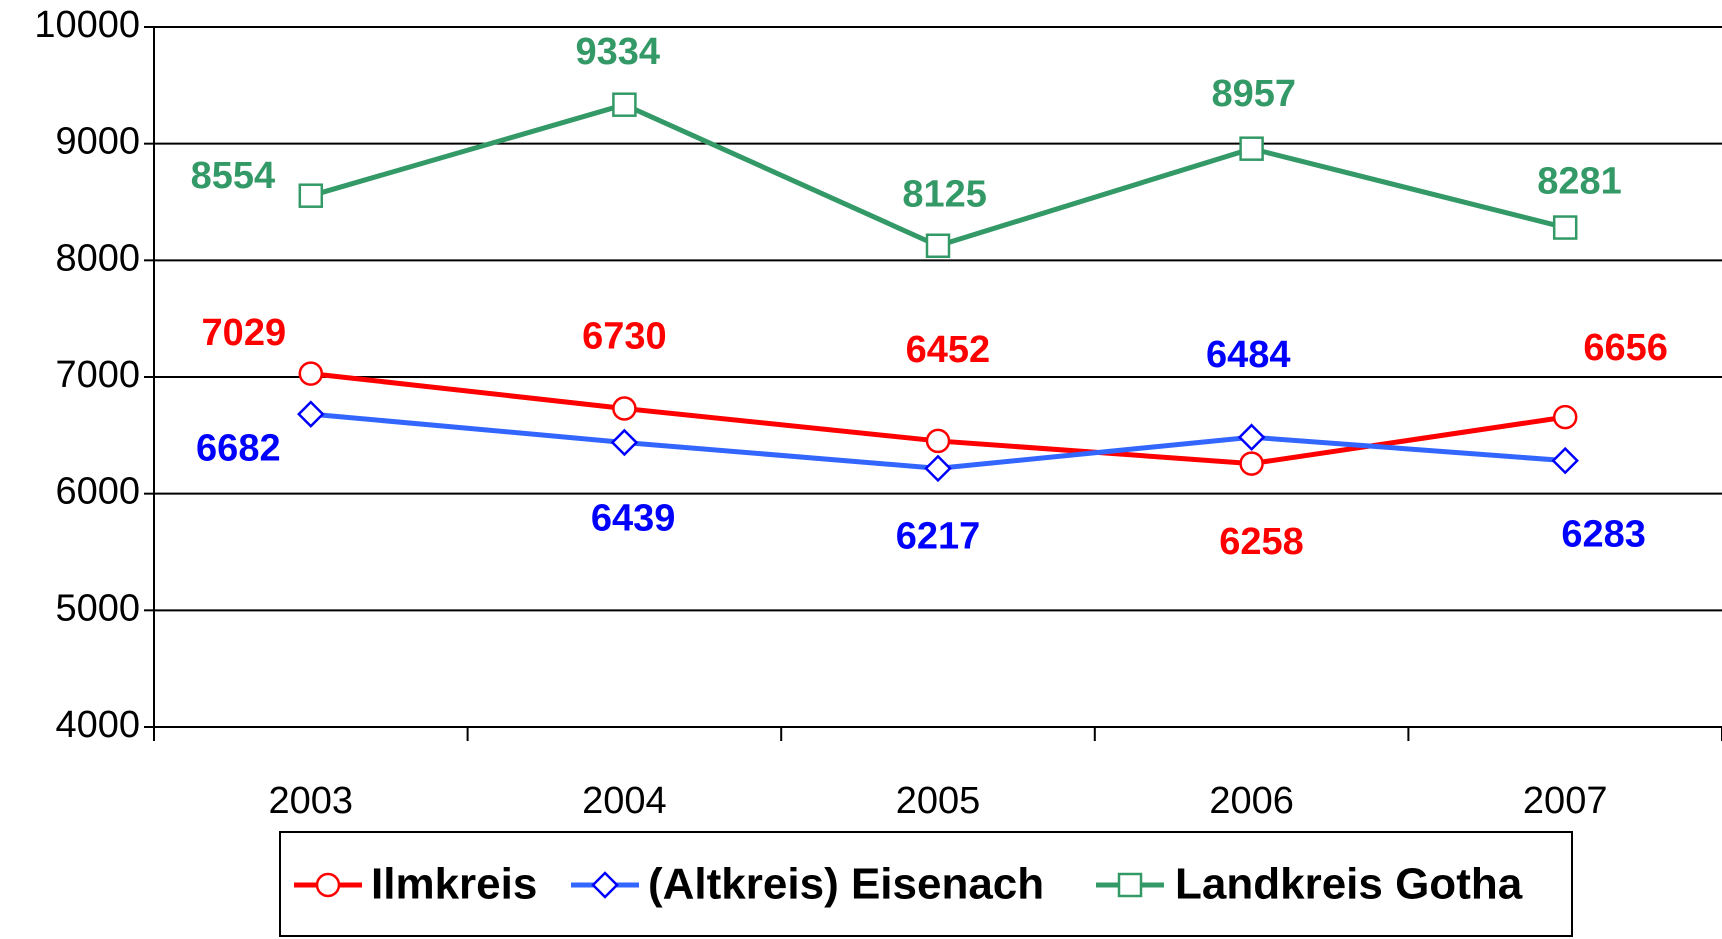 The height and width of the screenshot is (939, 1722). I want to click on data-label: 7029, so click(244, 333).